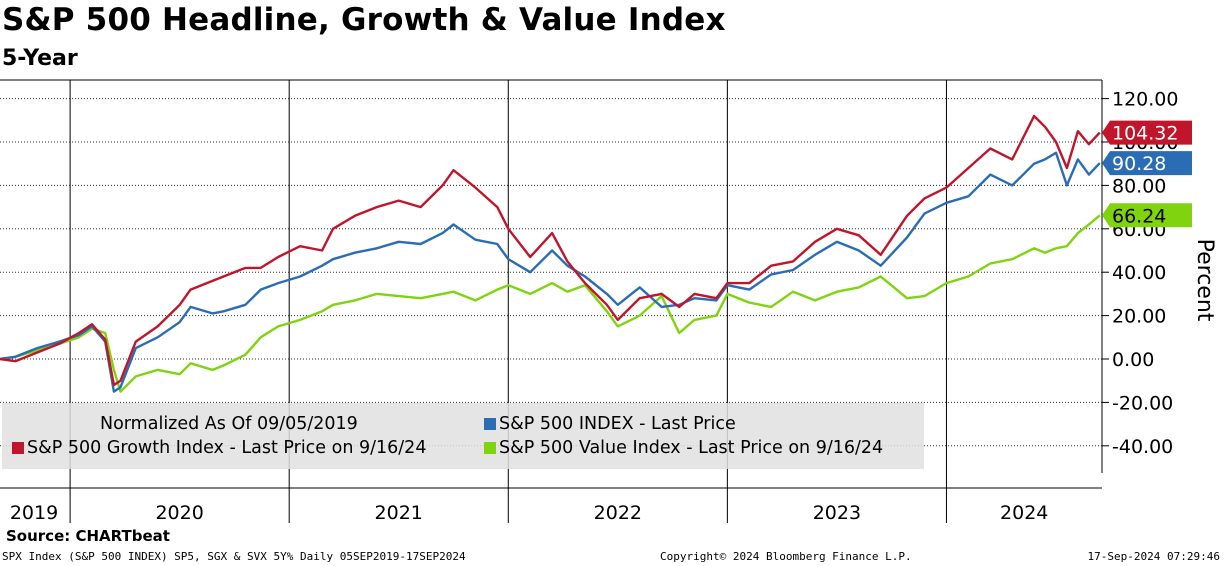 This screenshot has height=566, width=1224. What do you see at coordinates (1153, 556) in the screenshot?
I see `footer-timestamp: 17-Sep-2024 07:29:46` at bounding box center [1153, 556].